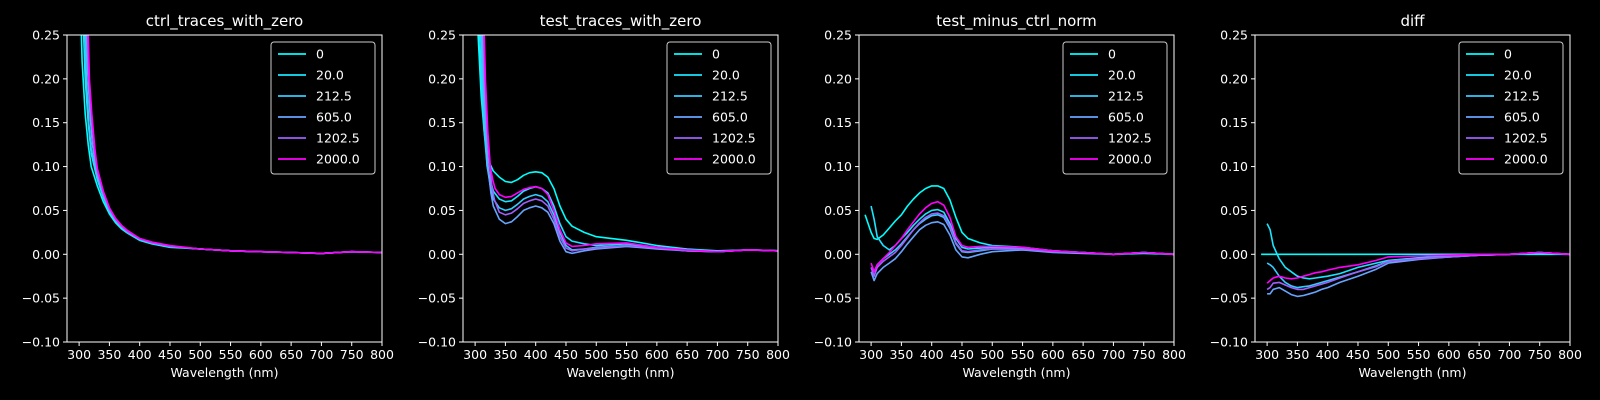 The image size is (1600, 400). I want to click on legend-entry-label: 2000.0, so click(1130, 159).